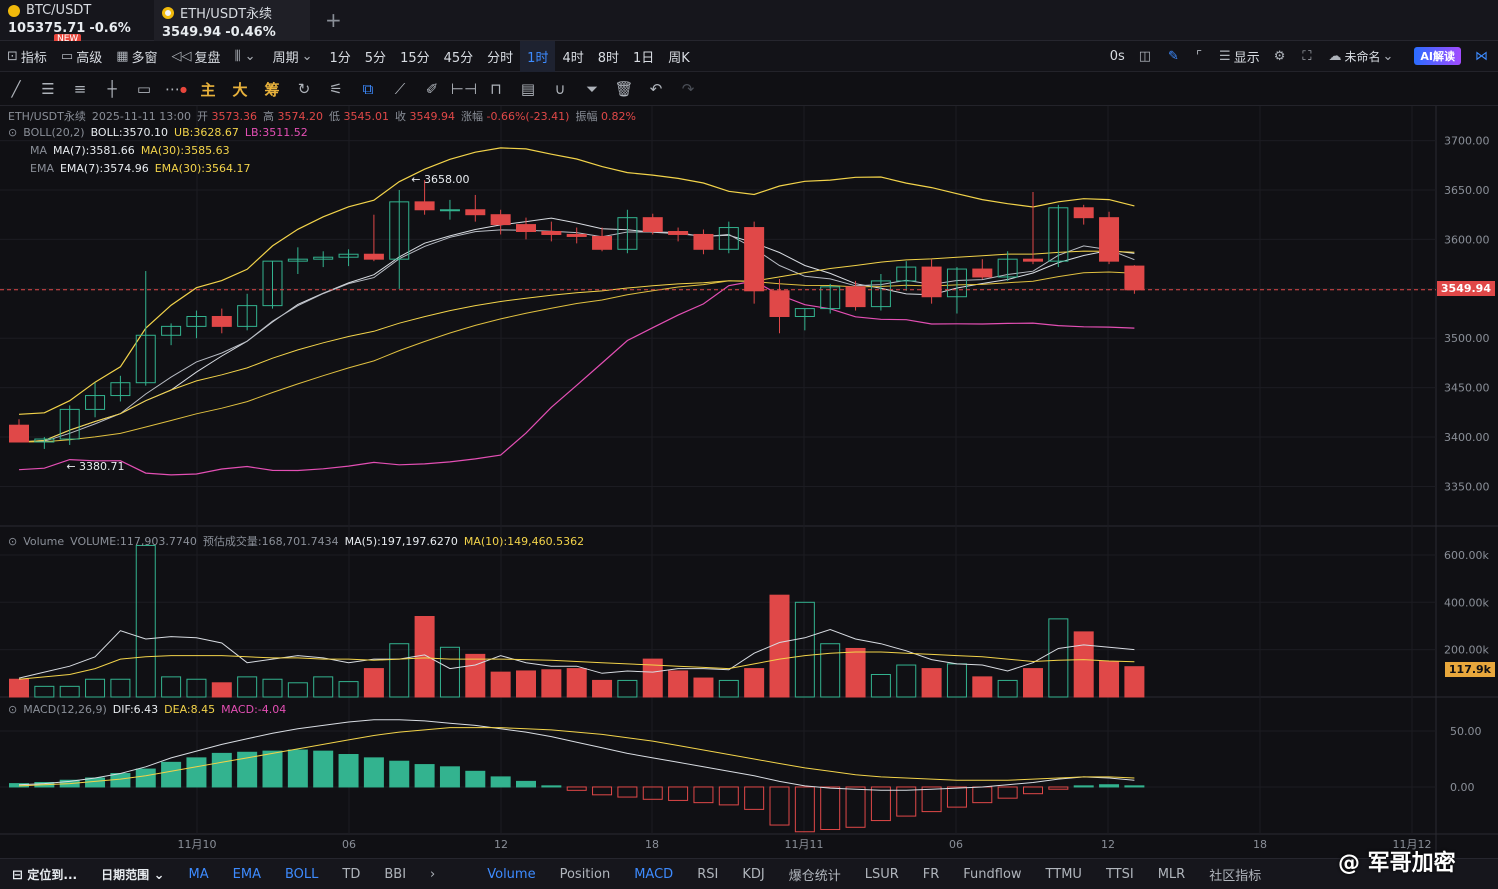 This screenshot has width=1498, height=889. What do you see at coordinates (708, 874) in the screenshot?
I see `sub-ind-rsi: RSI` at bounding box center [708, 874].